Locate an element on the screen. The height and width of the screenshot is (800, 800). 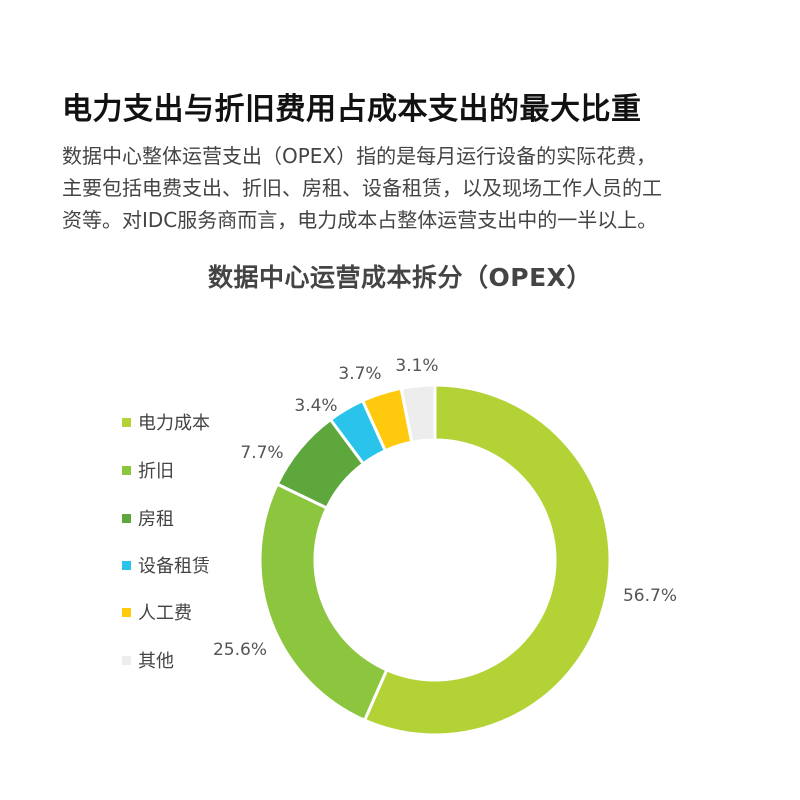
legend-label-power: 电力成本 is located at coordinates (174, 423).